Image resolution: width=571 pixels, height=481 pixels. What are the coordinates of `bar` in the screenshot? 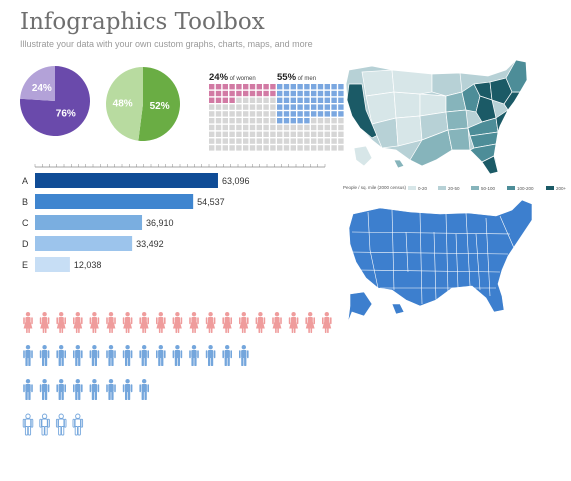 It's located at (126, 180).